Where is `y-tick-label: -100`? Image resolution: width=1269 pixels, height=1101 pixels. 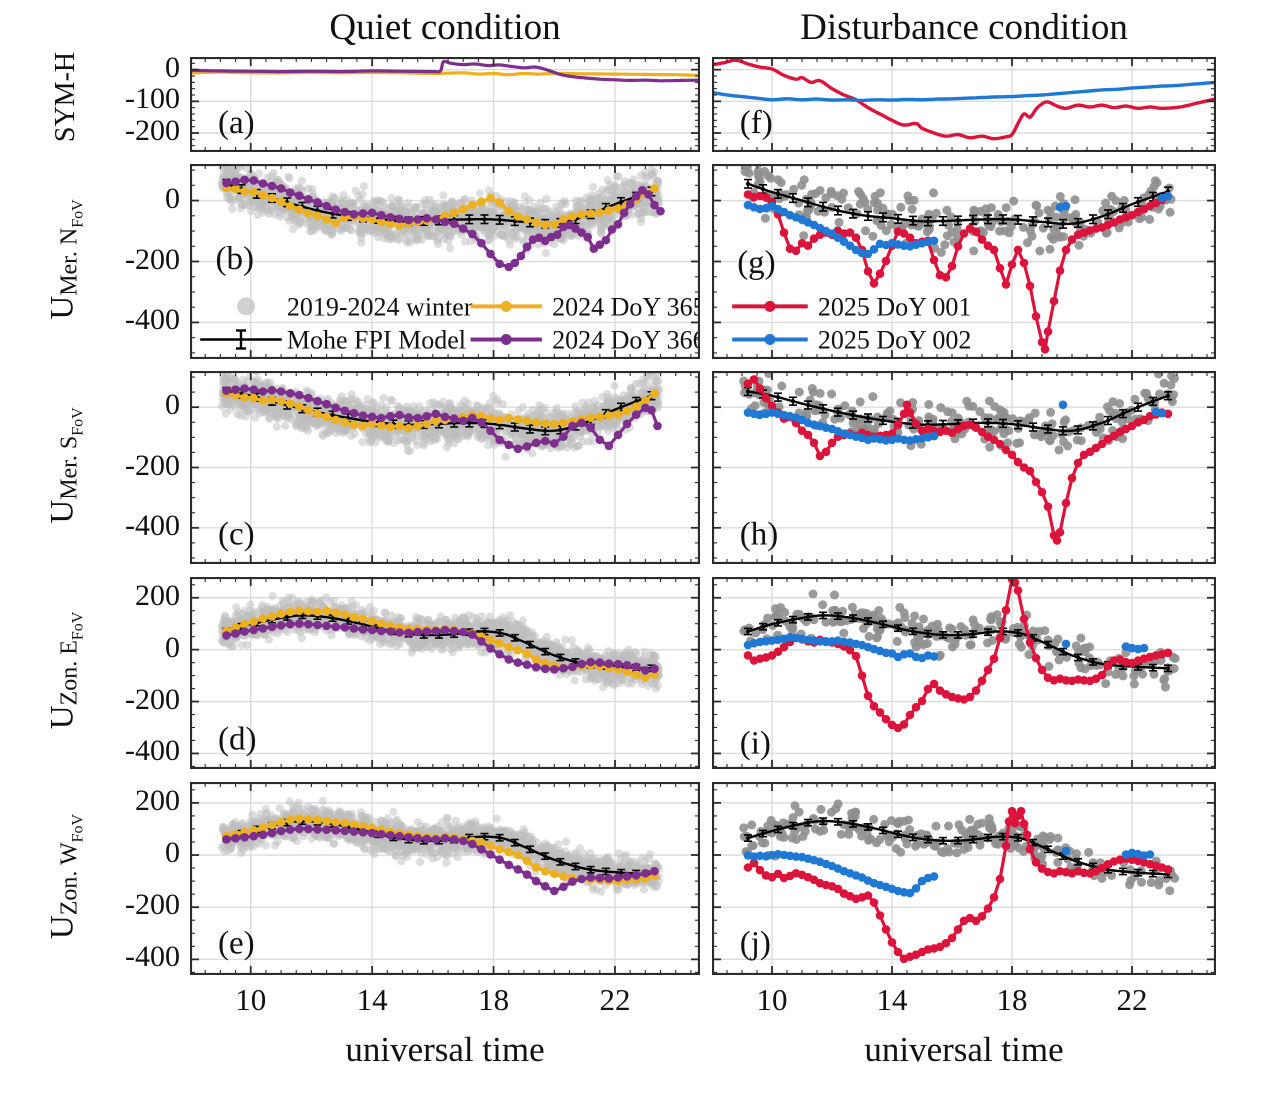
y-tick-label: -100 is located at coordinates (152, 99).